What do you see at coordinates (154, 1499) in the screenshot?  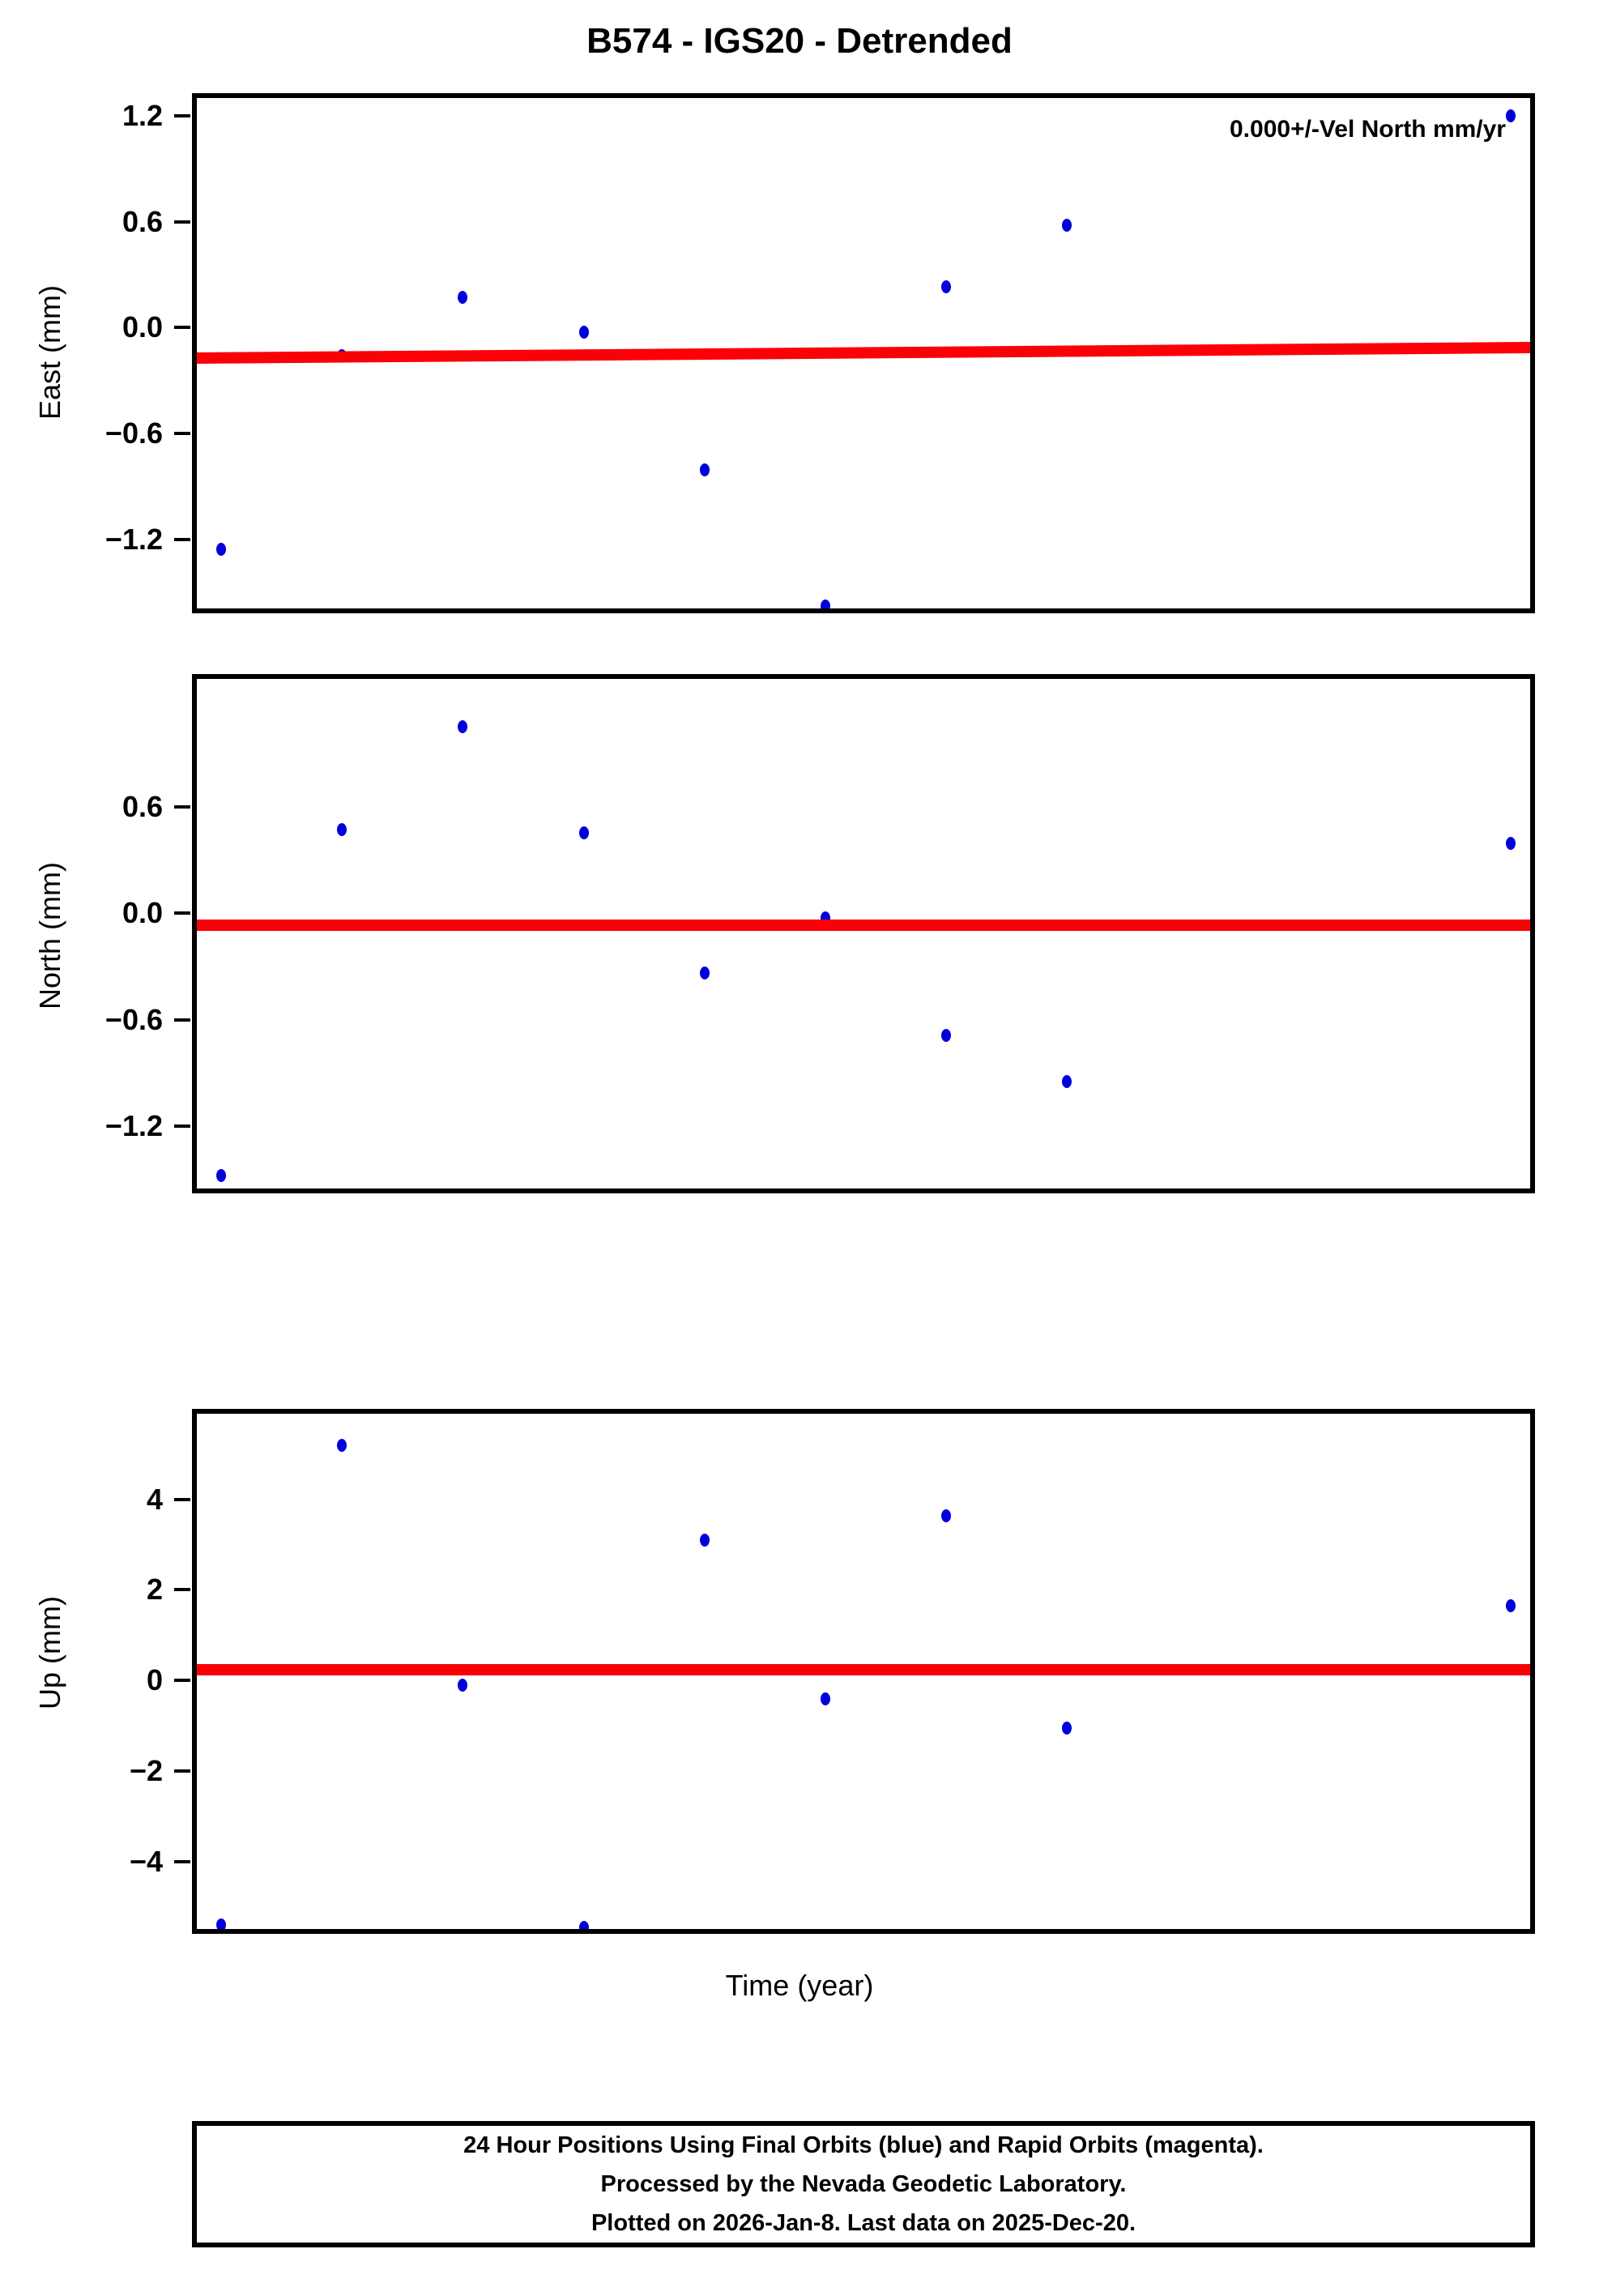 I see `y-tick-label: 4` at bounding box center [154, 1499].